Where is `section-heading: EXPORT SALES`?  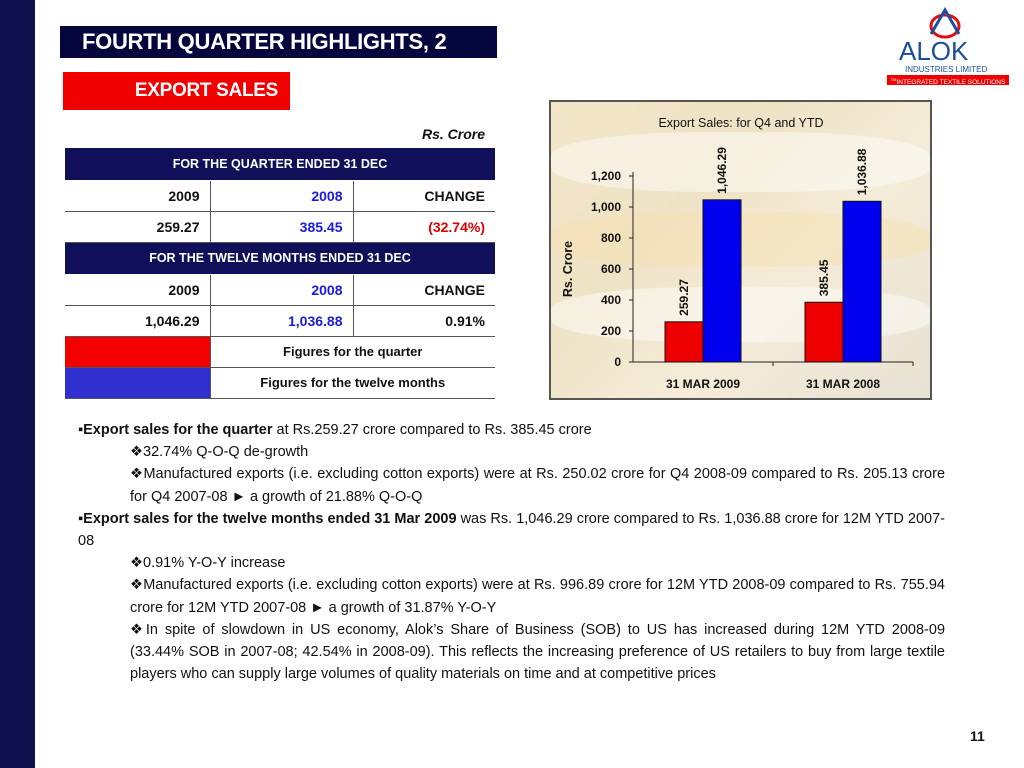
section-heading: EXPORT SALES is located at coordinates (176, 91).